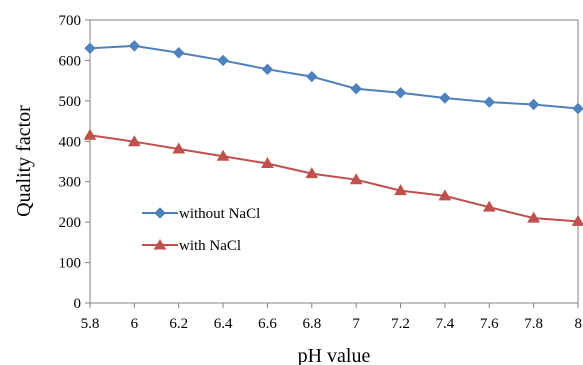  What do you see at coordinates (311, 324) in the screenshot?
I see `x-tick-label: 6.8` at bounding box center [311, 324].